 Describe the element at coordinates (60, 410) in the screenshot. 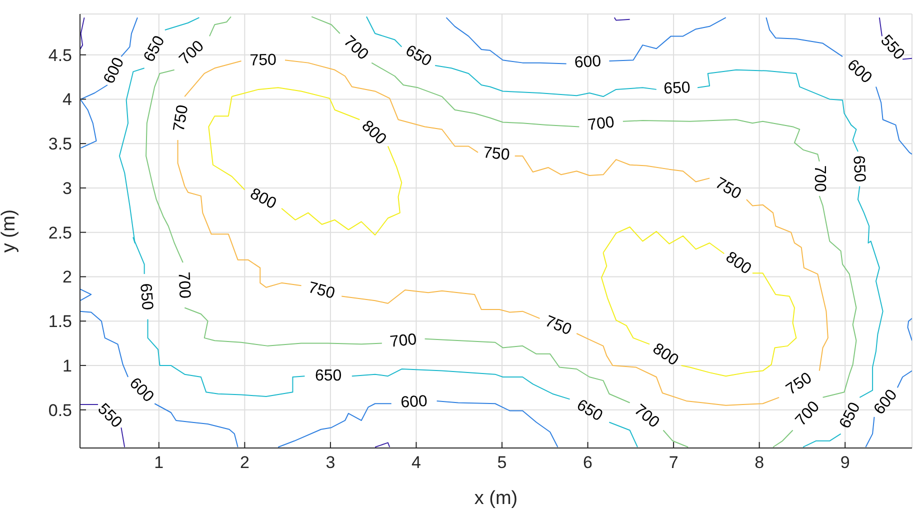

I see `y-tick-label: 0.5` at that location.